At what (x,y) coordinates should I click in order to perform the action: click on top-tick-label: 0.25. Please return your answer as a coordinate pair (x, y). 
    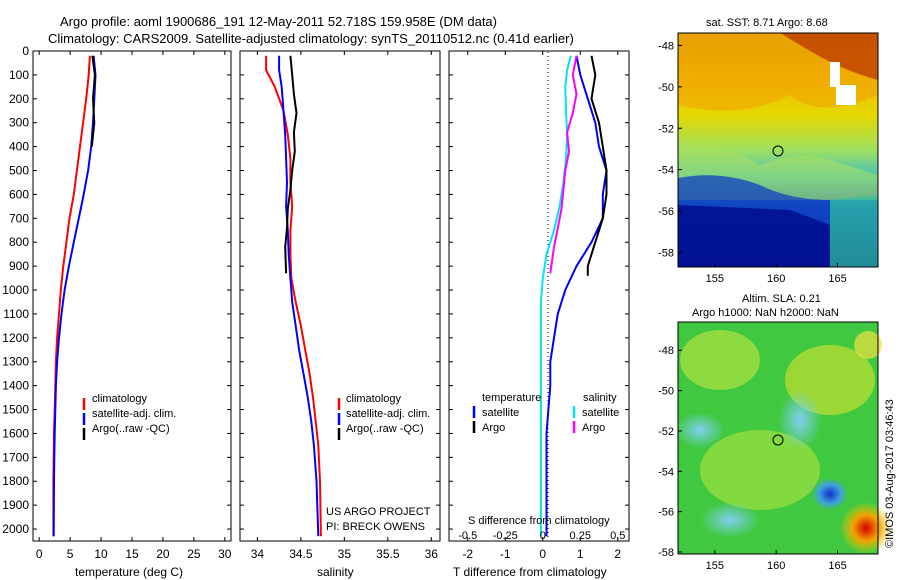
    Looking at the image, I should click on (580, 536).